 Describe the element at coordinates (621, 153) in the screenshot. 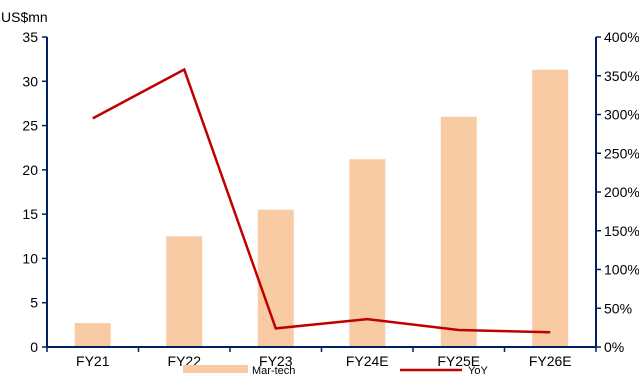

I see `right-tick-label: 250%` at that location.